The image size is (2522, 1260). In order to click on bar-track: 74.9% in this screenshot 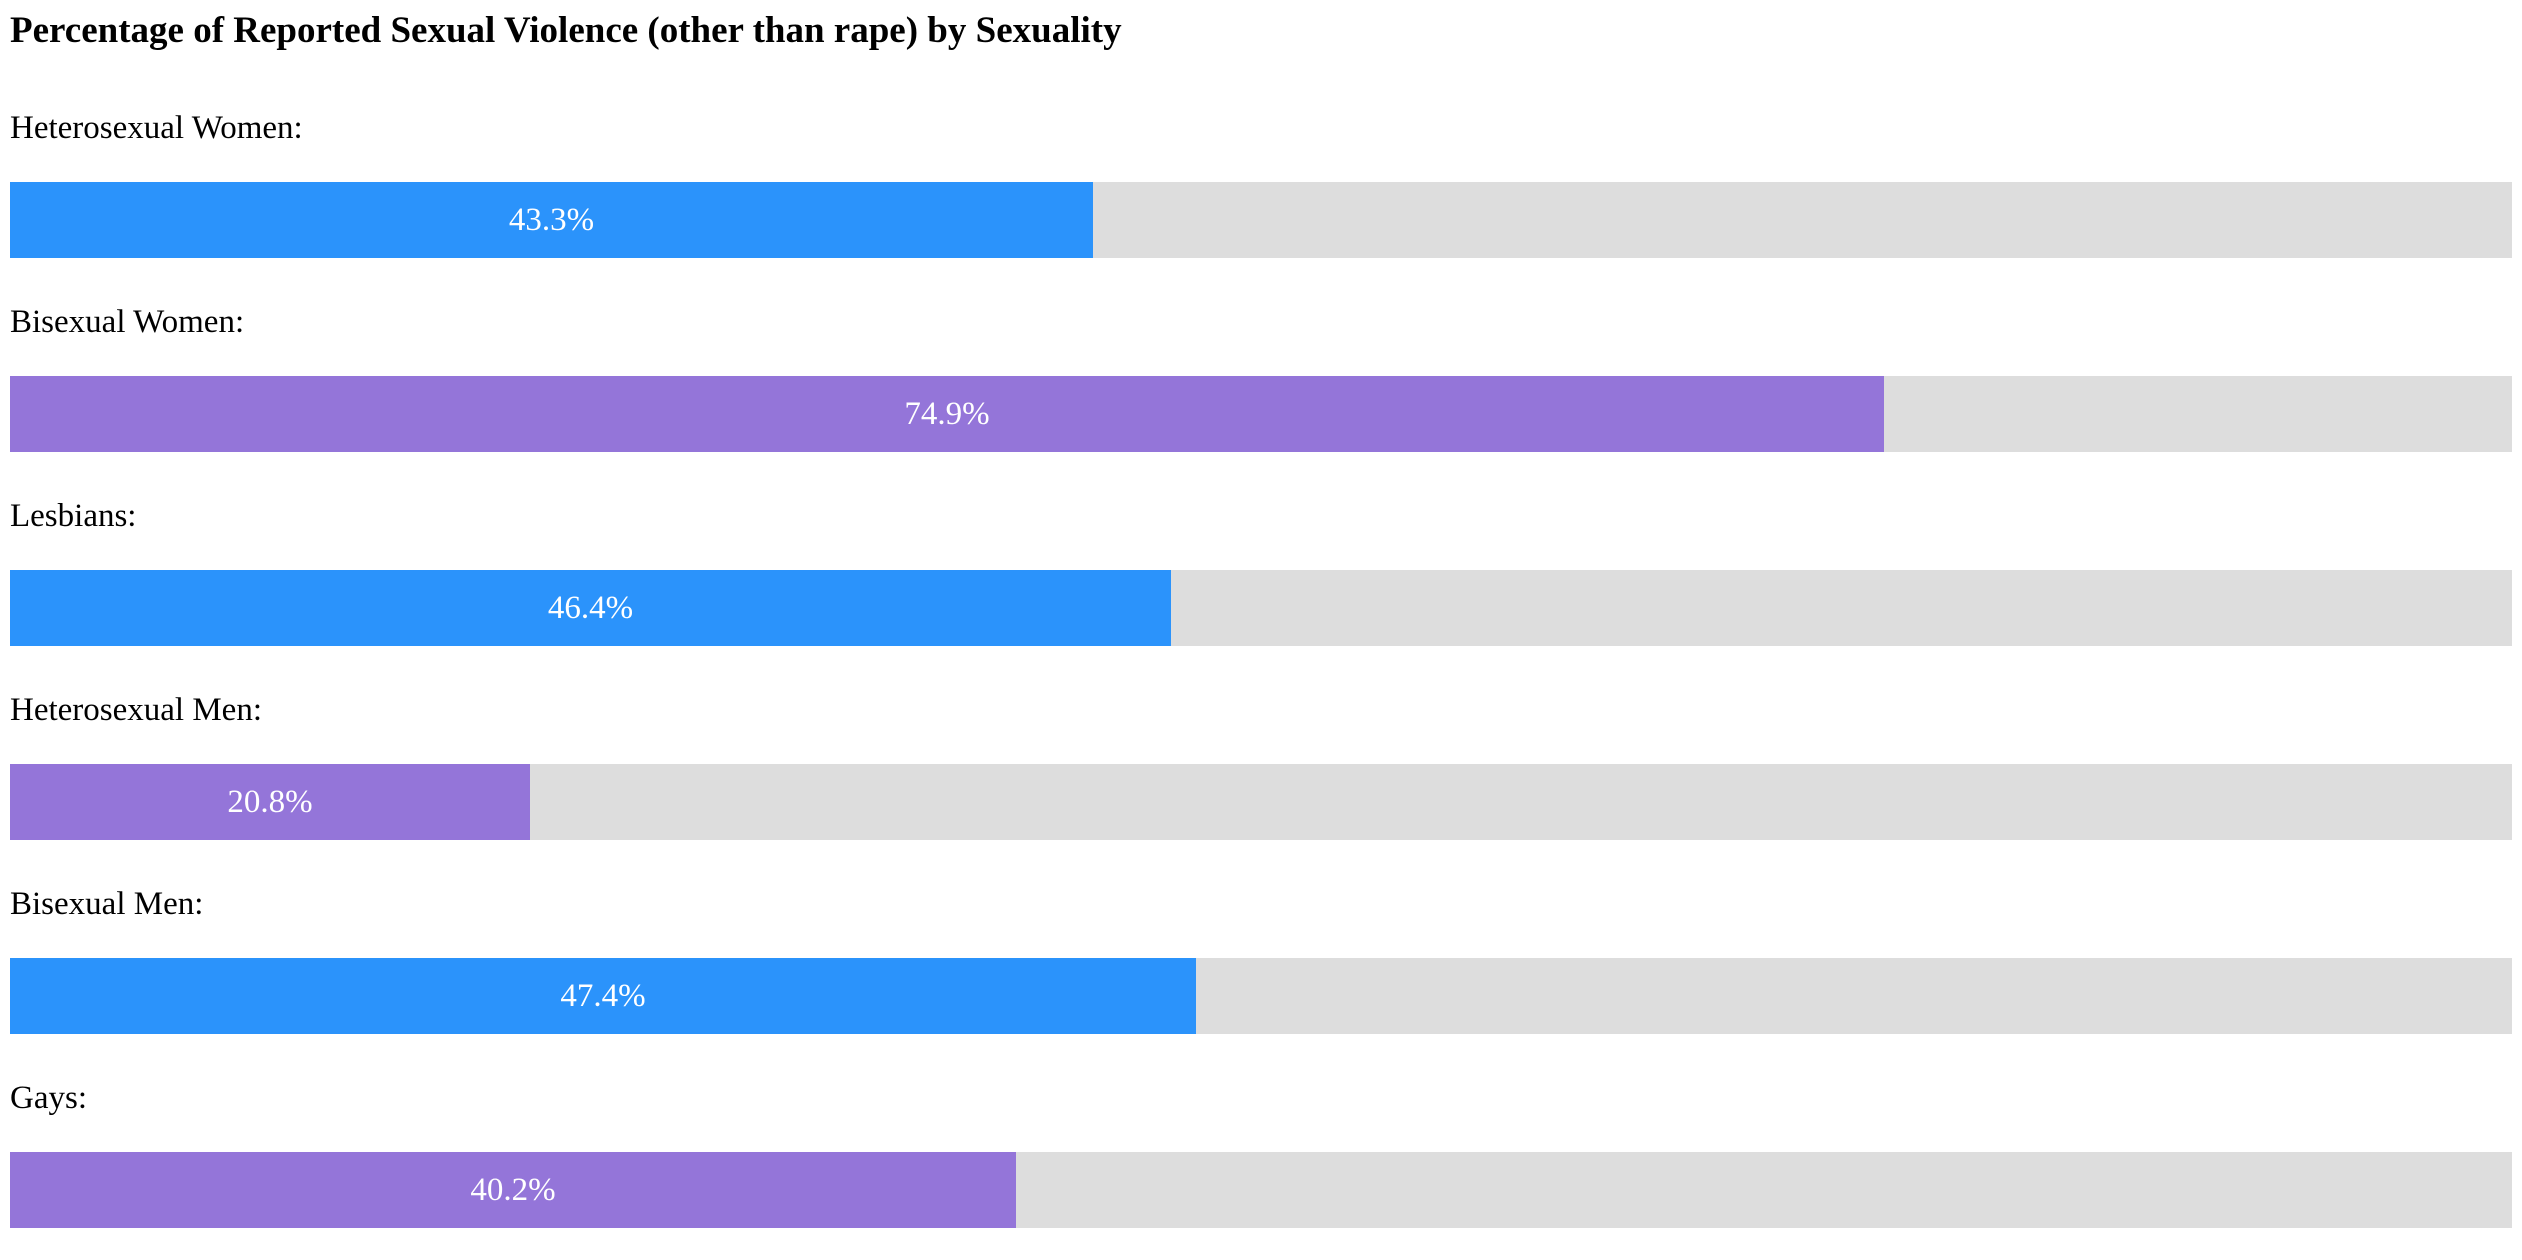, I will do `click(1261, 414)`.